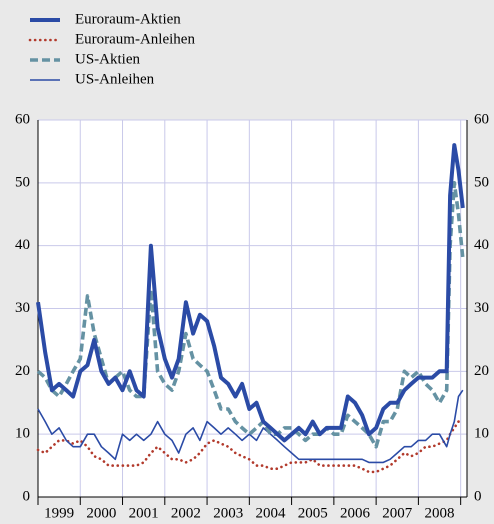  Describe the element at coordinates (481, 434) in the screenshot. I see `y2-tick-label: 10` at that location.